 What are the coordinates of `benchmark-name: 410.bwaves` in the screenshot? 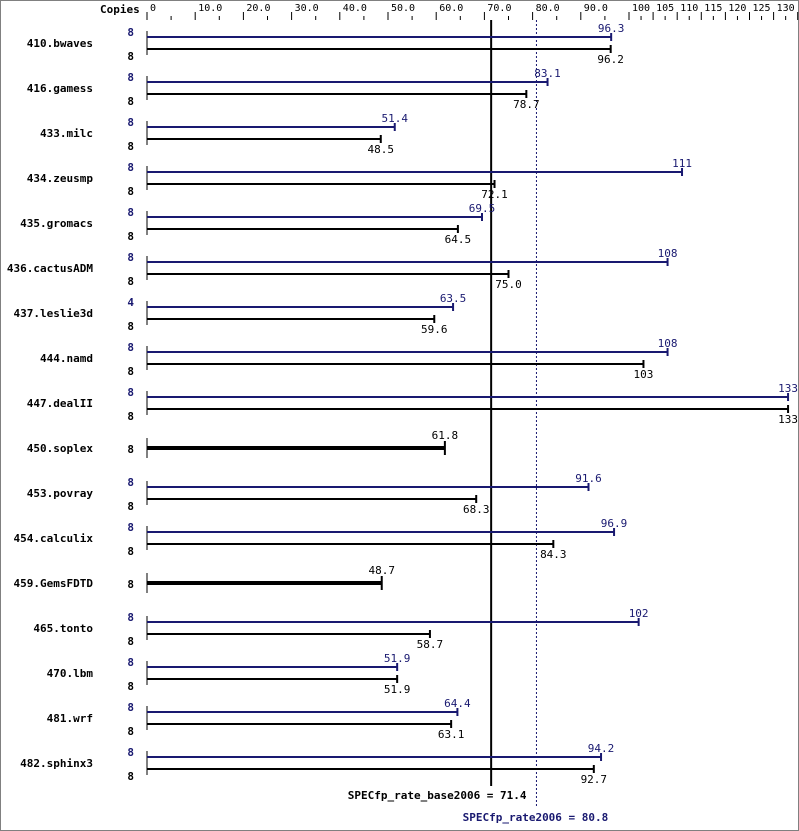 It's located at (60, 43).